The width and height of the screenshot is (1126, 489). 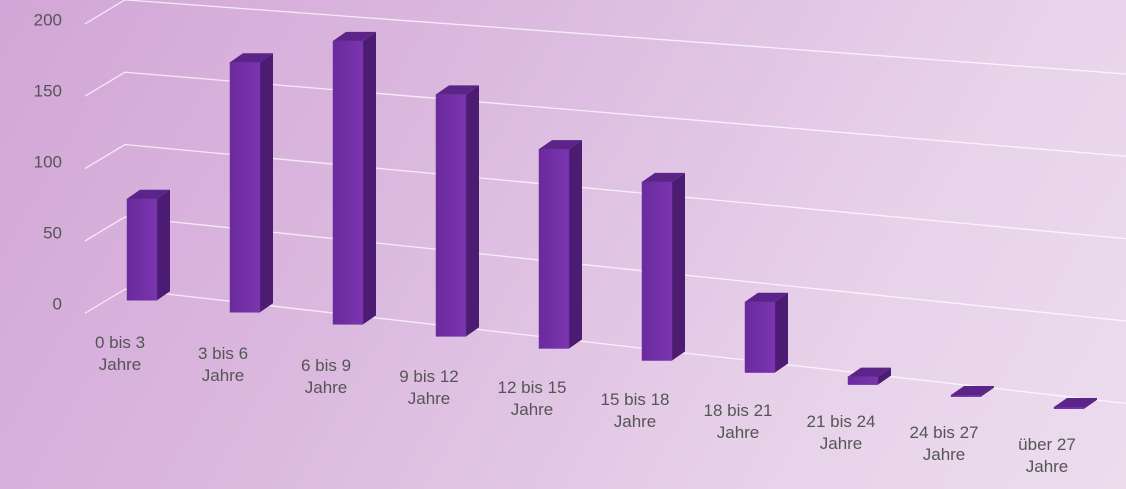 I want to click on y-tick-label: 100, so click(x=48, y=161).